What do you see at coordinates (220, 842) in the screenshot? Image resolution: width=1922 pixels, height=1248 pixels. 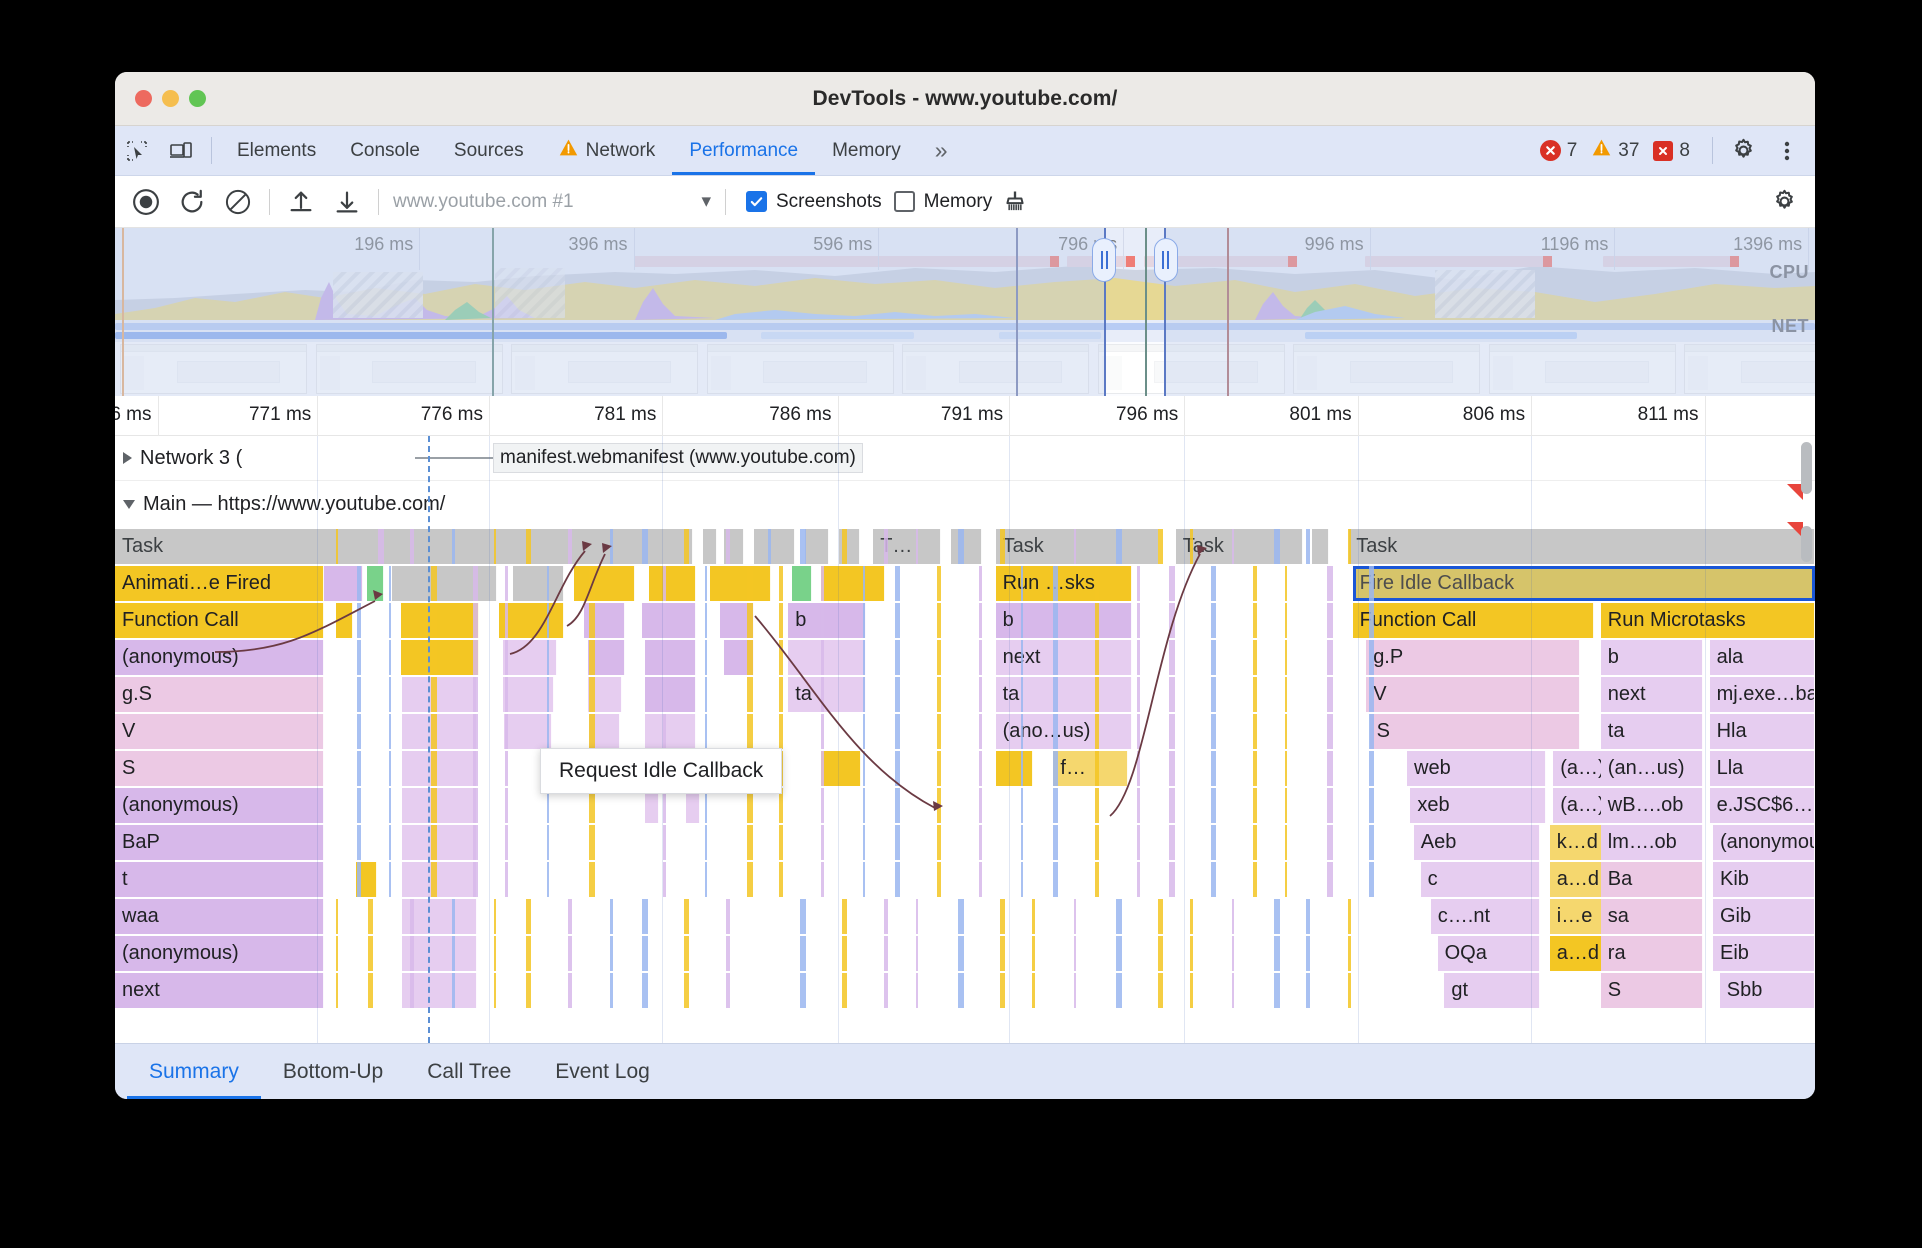 I see `flame-bar: BaP` at bounding box center [220, 842].